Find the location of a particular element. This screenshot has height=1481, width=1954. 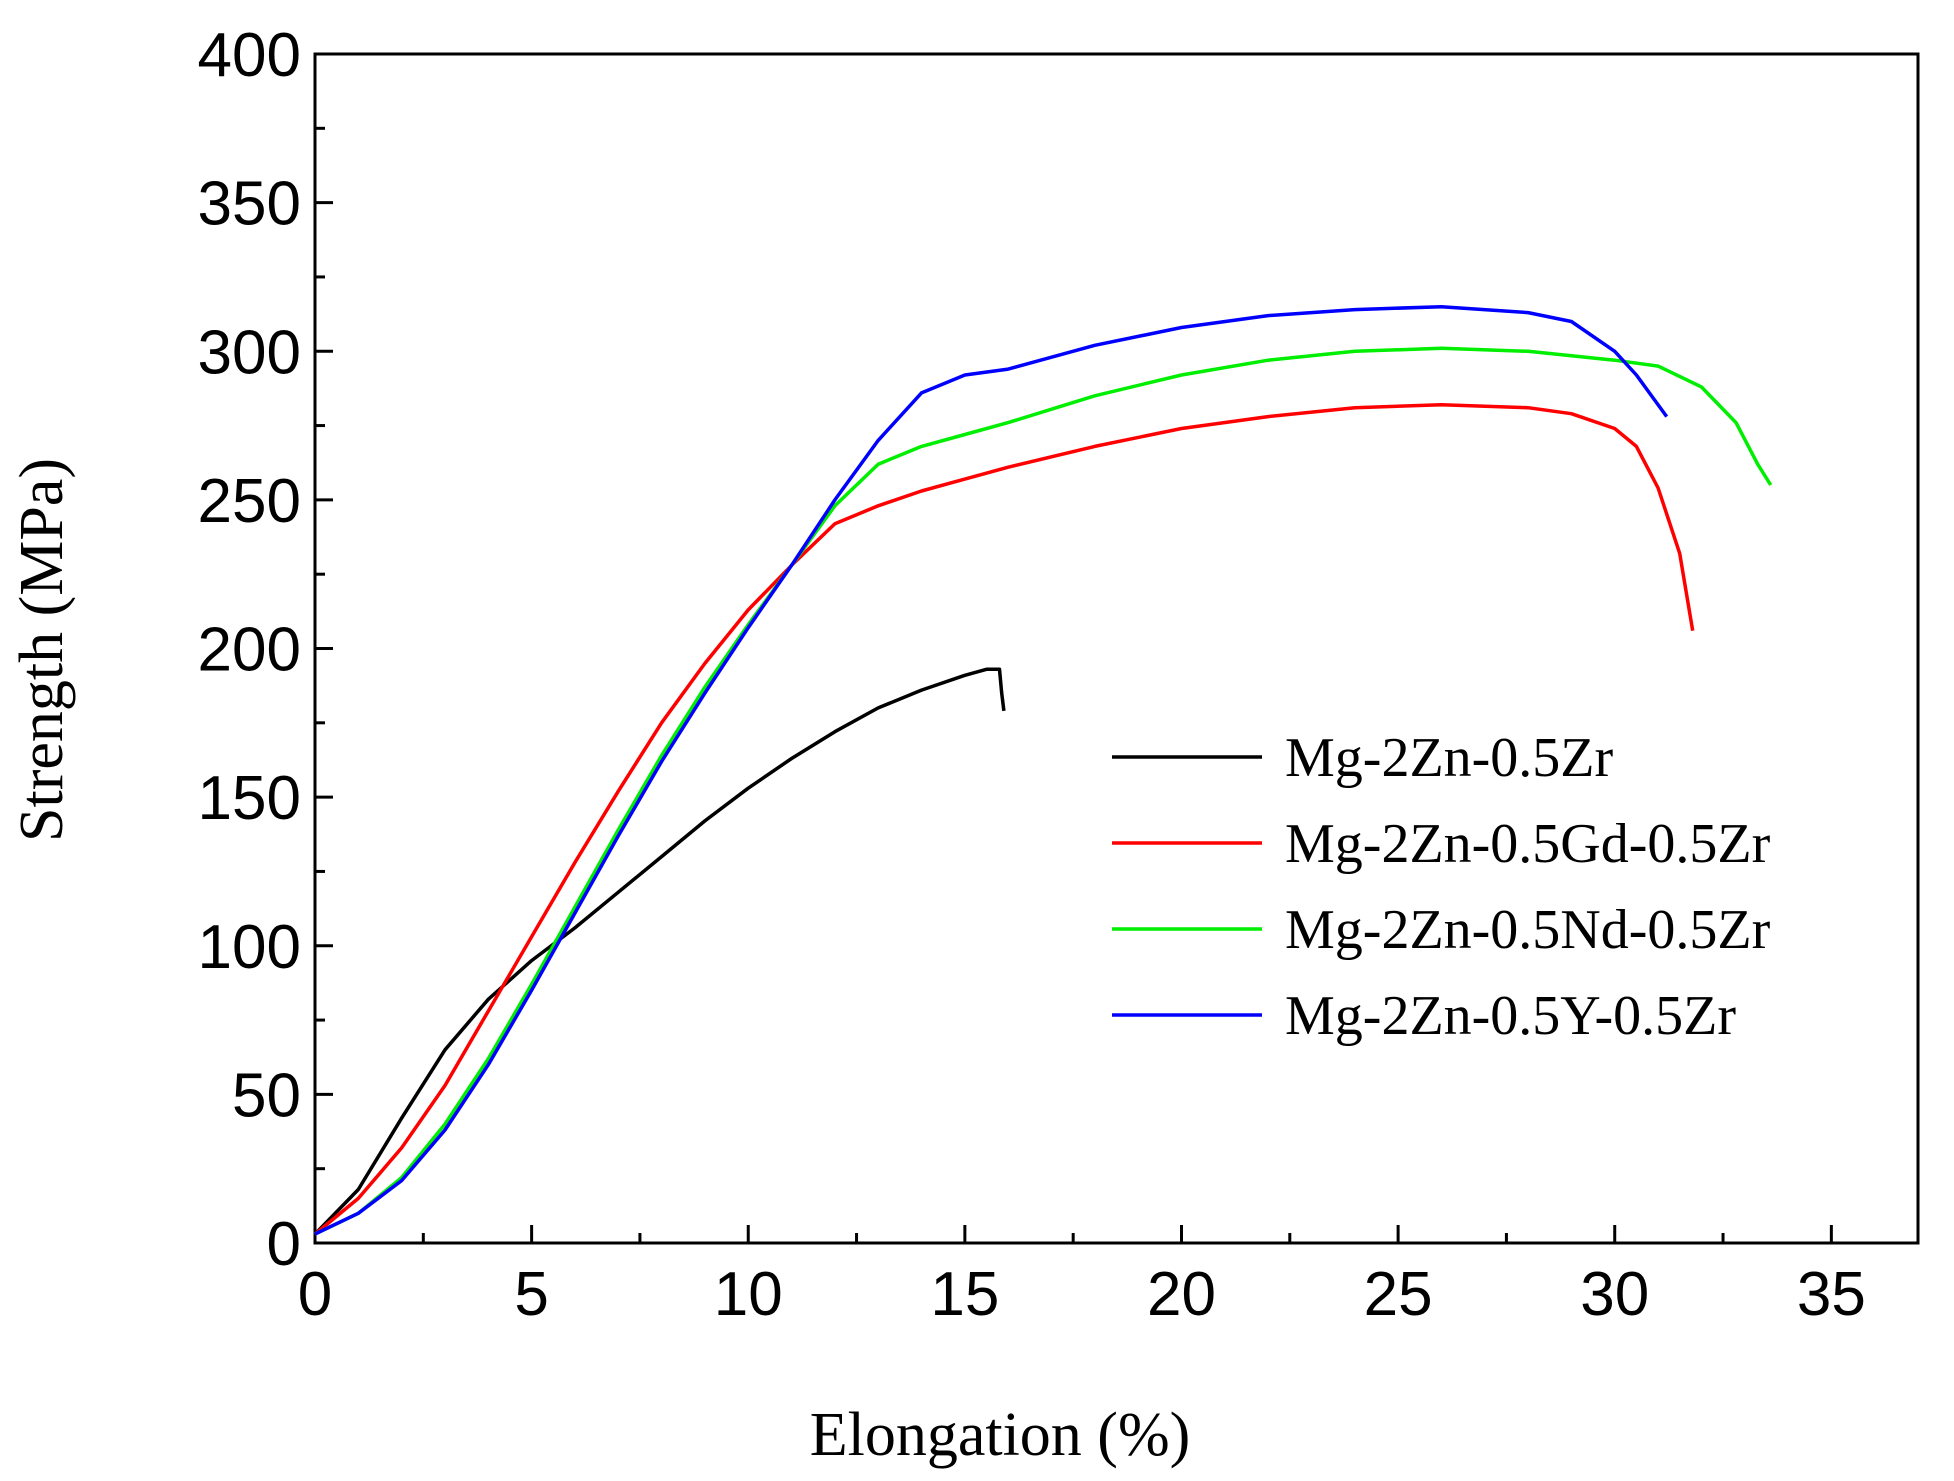

x-tick-label: 10 is located at coordinates (748, 1294).